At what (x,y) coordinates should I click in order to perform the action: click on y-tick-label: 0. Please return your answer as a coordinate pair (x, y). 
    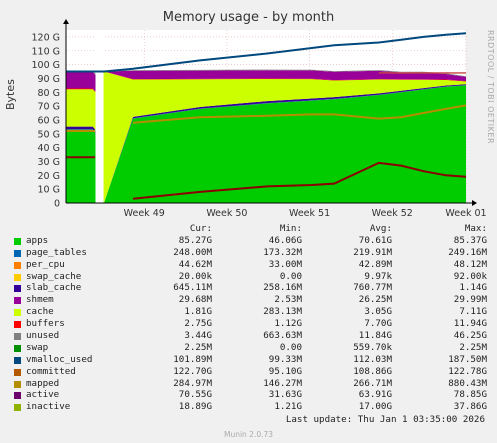
    Looking at the image, I should click on (57, 204).